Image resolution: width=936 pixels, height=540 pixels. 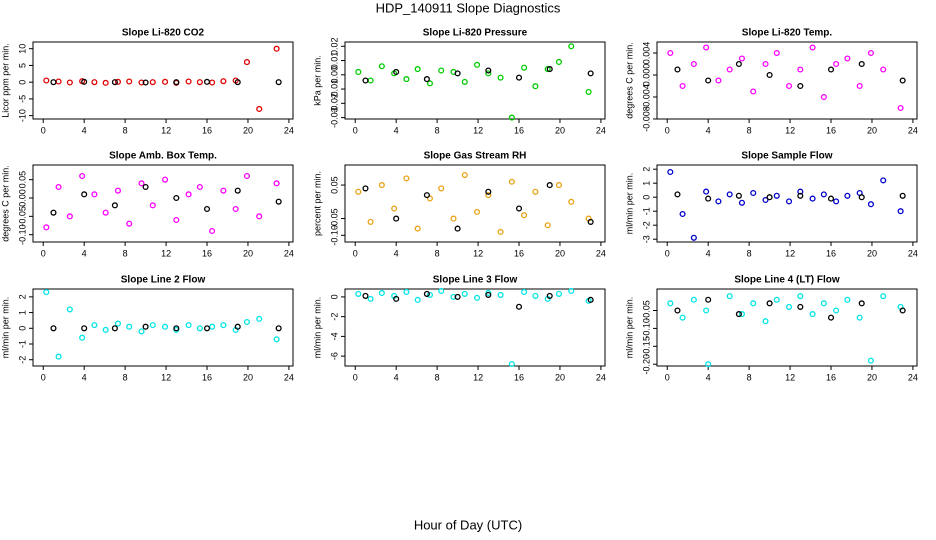 I want to click on y-tick-label: 1, so click(x=22, y=312).